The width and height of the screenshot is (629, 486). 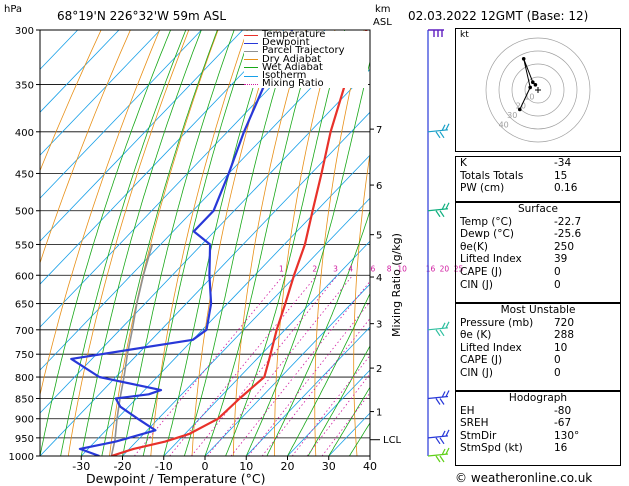 I want to click on mixing-ratio-axis-label: Mixing Ratio (g/kg), so click(x=396, y=285).